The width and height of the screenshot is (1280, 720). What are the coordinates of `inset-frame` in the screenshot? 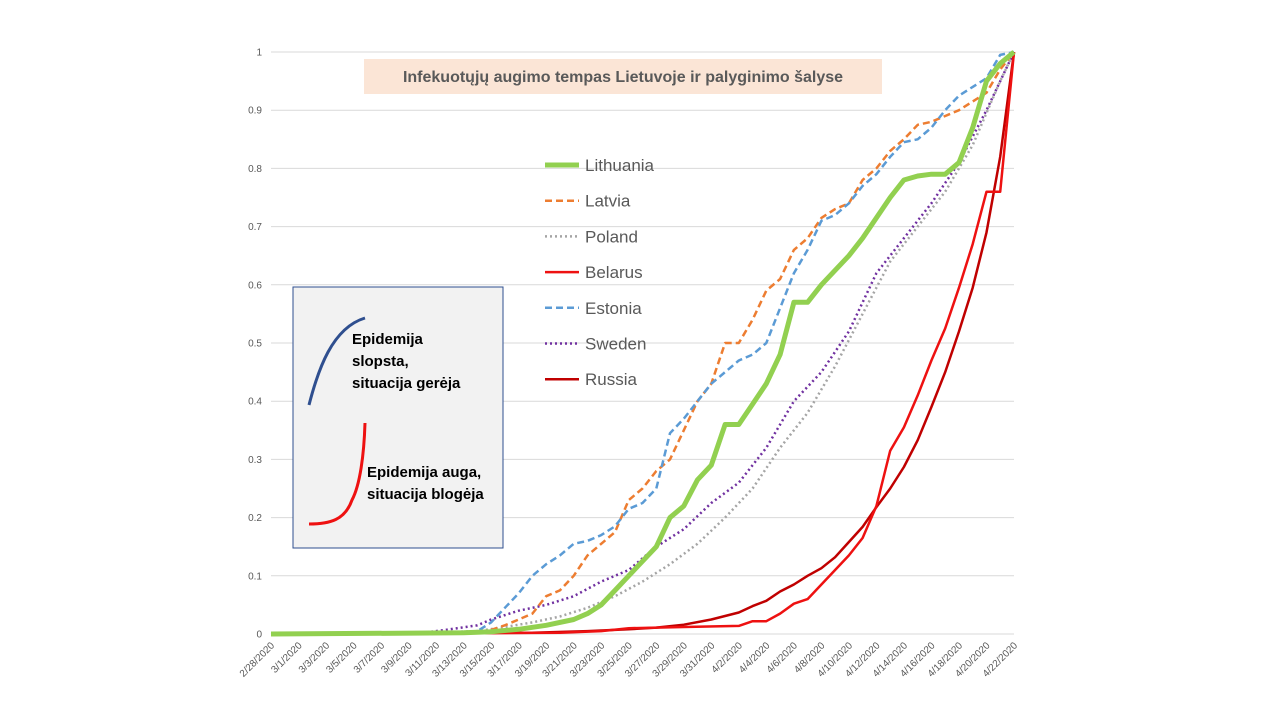 It's located at (398, 417).